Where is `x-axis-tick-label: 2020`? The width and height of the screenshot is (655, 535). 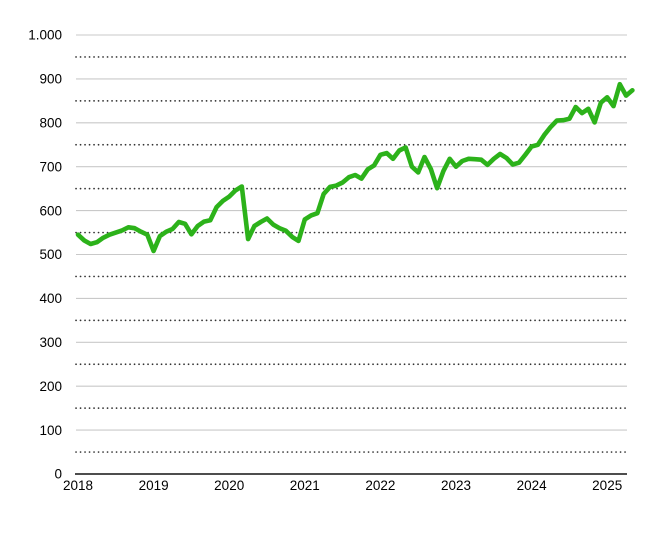
x-axis-tick-label: 2020 is located at coordinates (229, 485).